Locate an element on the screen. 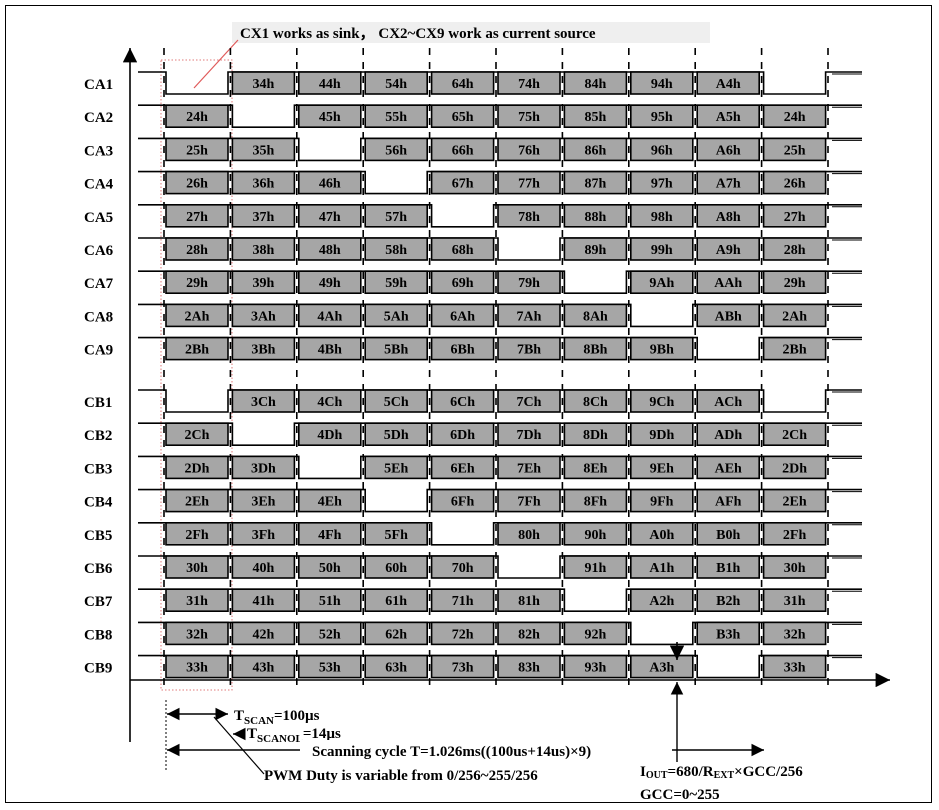 The image size is (939, 810). register-address: 3Eh is located at coordinates (263, 502).